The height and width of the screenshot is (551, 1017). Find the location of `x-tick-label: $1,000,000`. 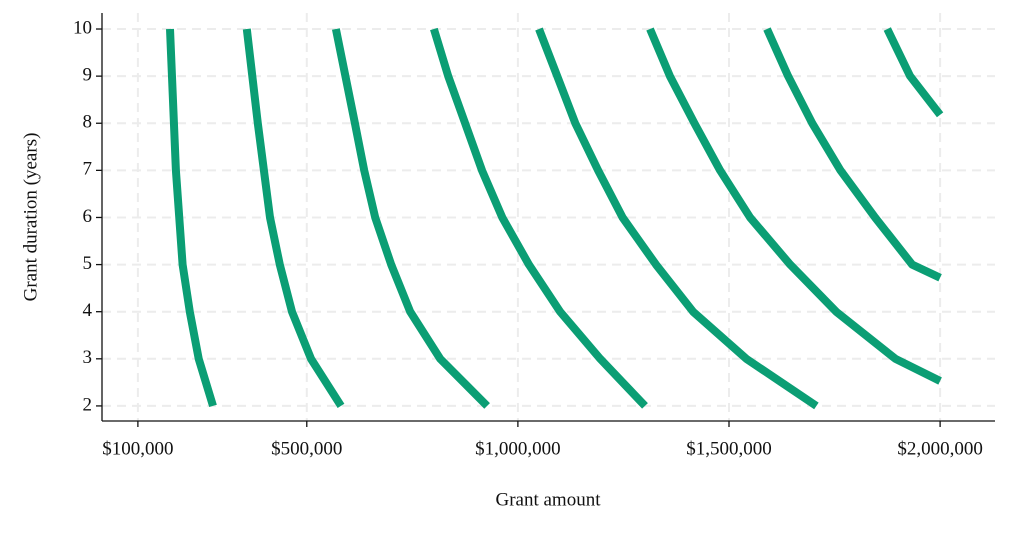

x-tick-label: $1,000,000 is located at coordinates (518, 448).